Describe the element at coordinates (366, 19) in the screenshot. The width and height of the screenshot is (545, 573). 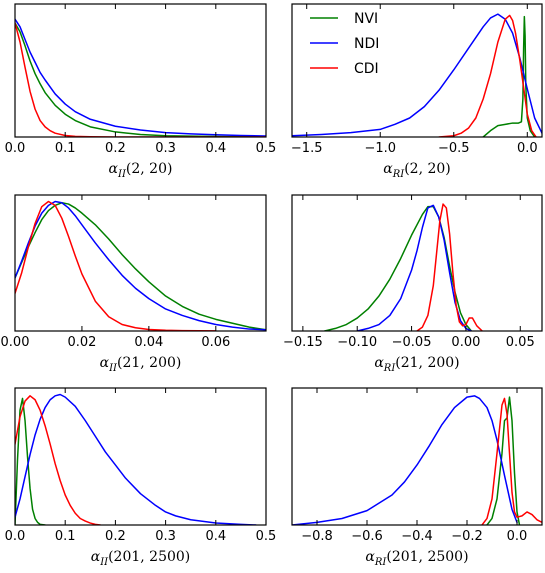
I see `legend-label-nvi: NVI` at that location.